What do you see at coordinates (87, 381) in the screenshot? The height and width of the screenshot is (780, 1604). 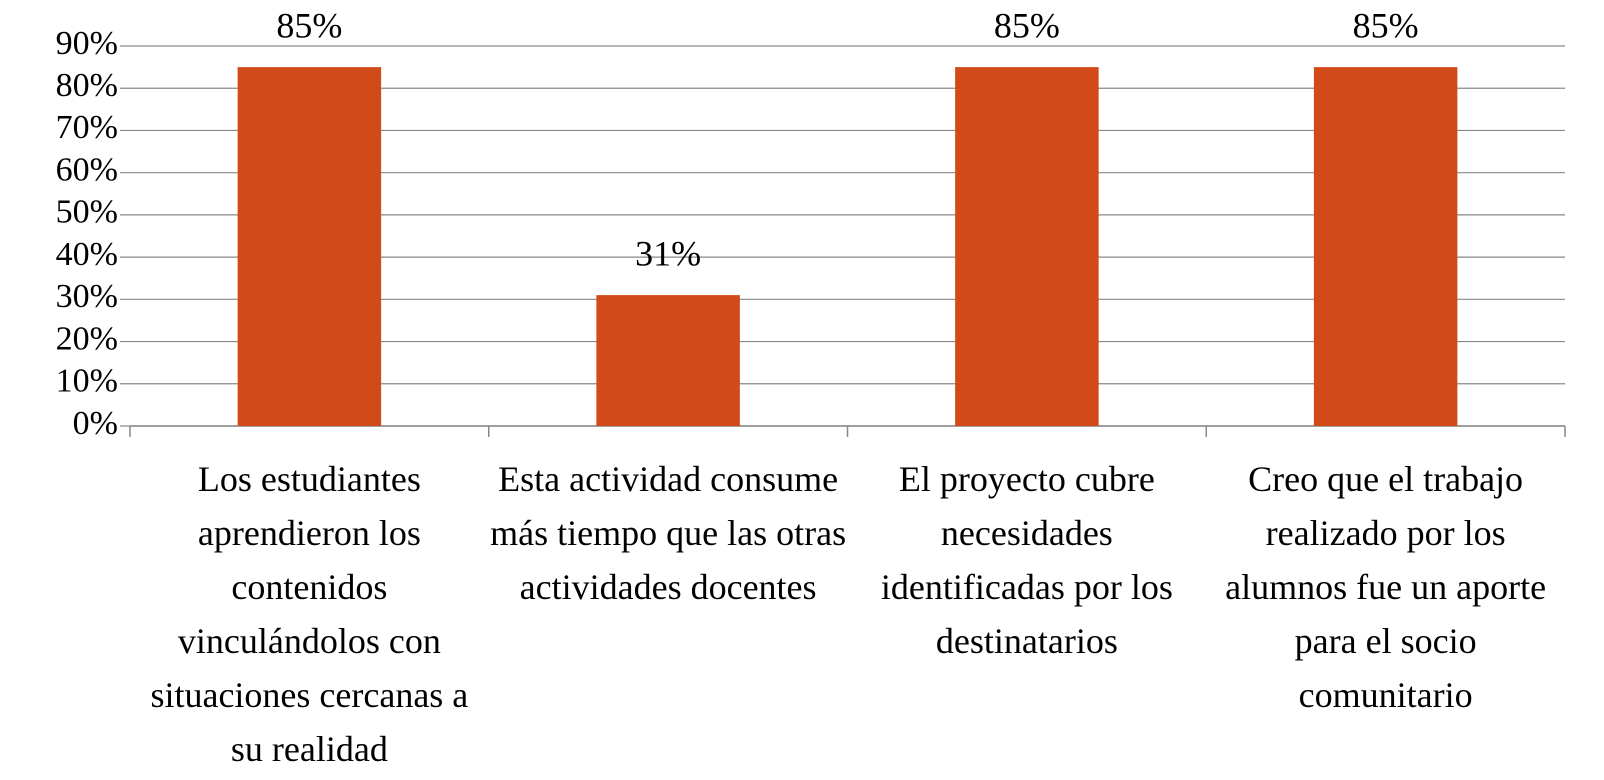 I see `y-tick-label: 10%` at bounding box center [87, 381].